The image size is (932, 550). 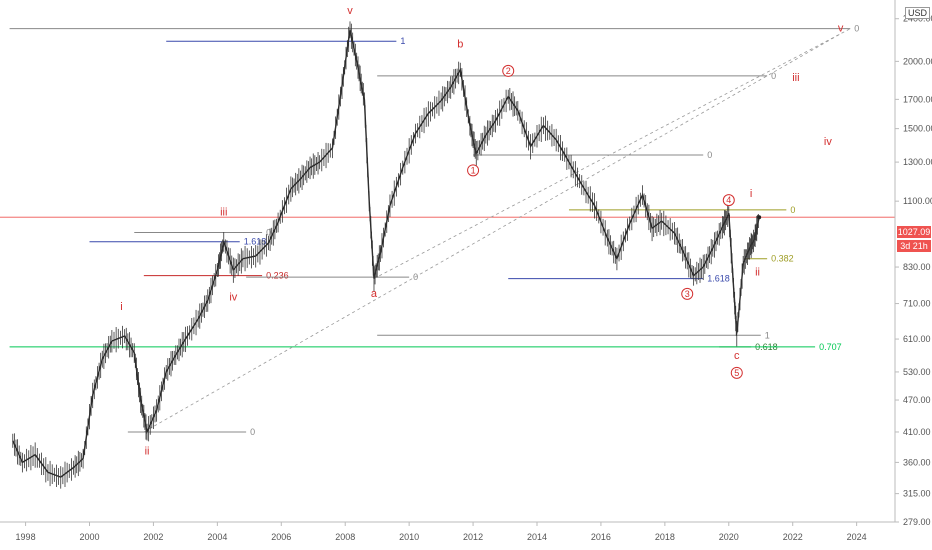 What do you see at coordinates (917, 304) in the screenshot?
I see `y-tick-label: 710.00` at bounding box center [917, 304].